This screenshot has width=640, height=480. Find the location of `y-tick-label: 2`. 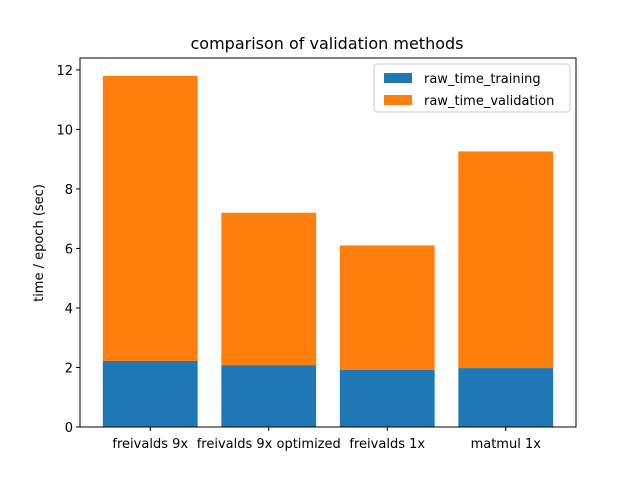

y-tick-label: 2 is located at coordinates (69, 368).